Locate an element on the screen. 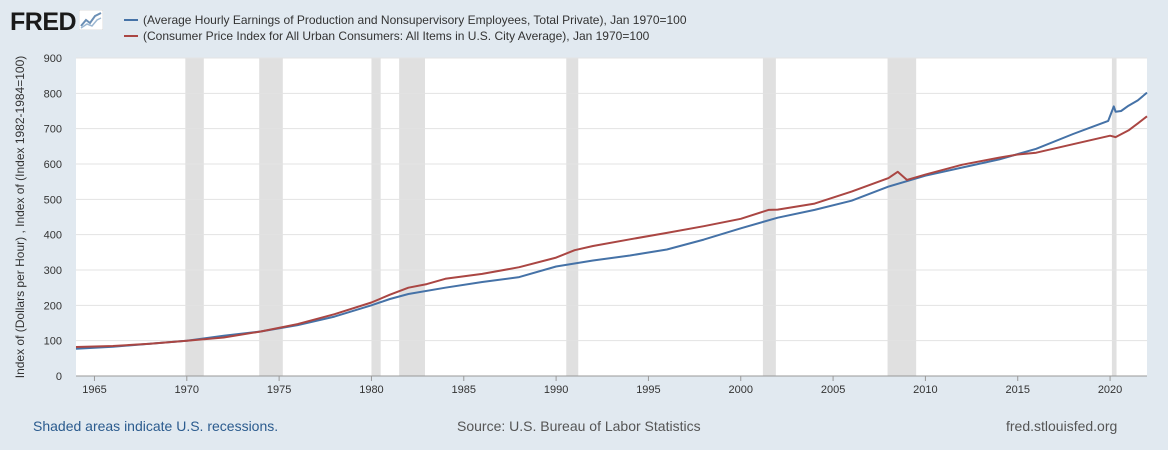 The height and width of the screenshot is (450, 1168). x-tick-label: 1975 is located at coordinates (279, 390).